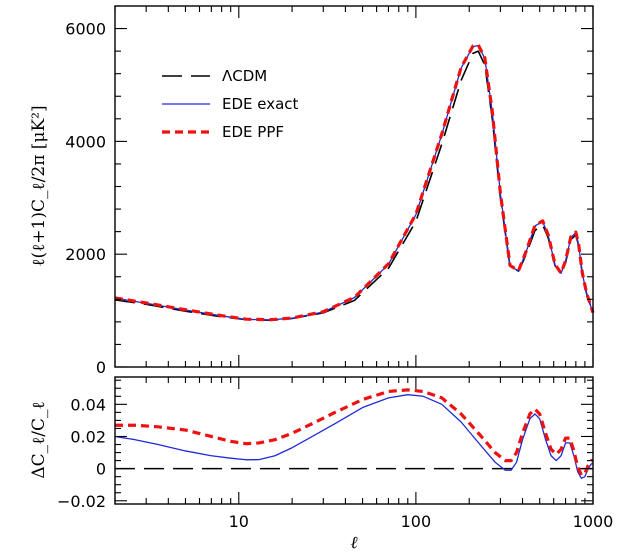  I want to click on top-y-tick-label: 4000, so click(85, 141).